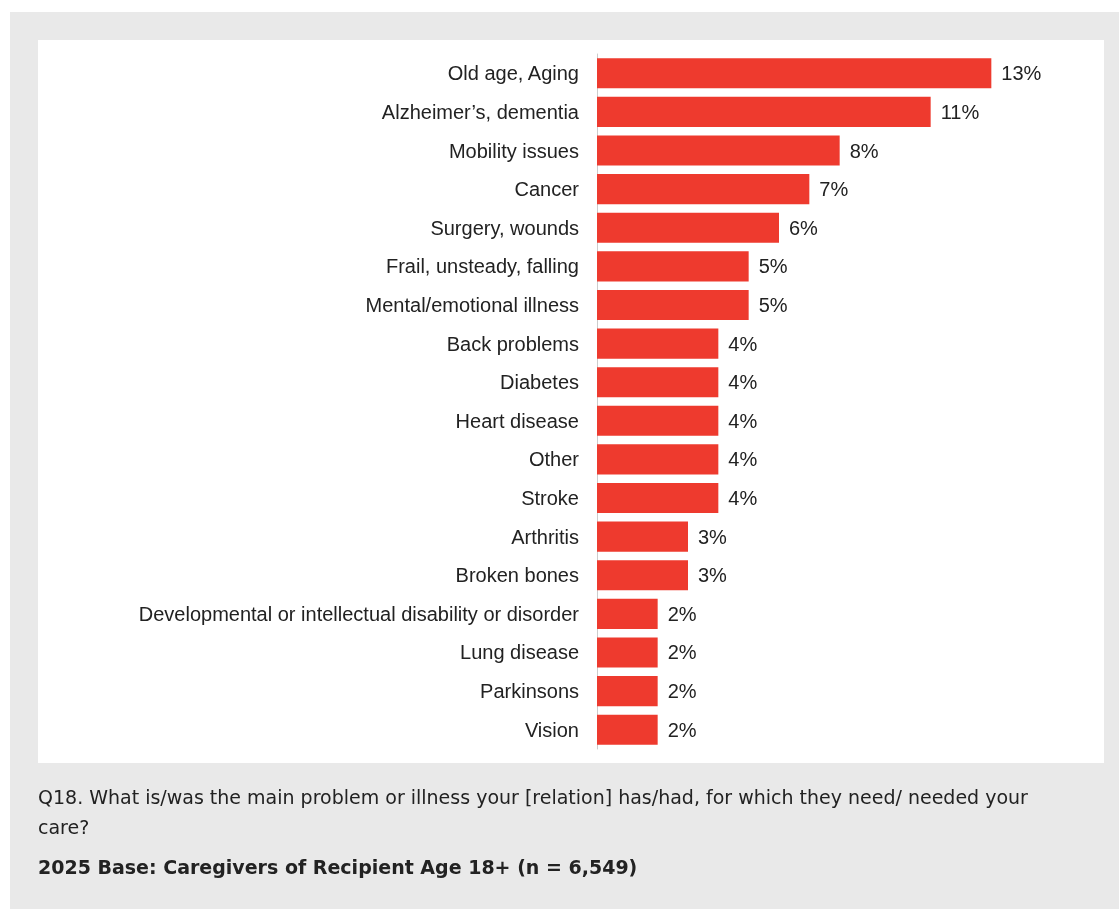 This screenshot has height=909, width=1119. I want to click on y-tick-label: Broken bones, so click(517, 575).